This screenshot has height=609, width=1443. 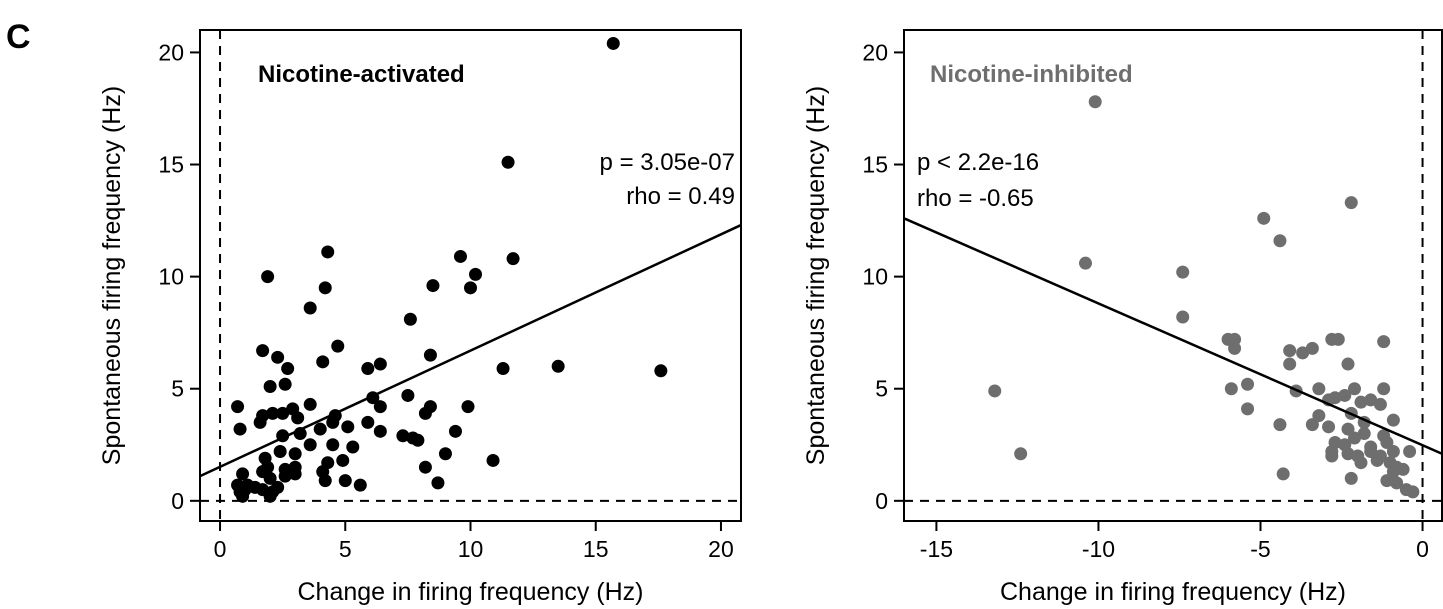 What do you see at coordinates (345, 549) in the screenshot?
I see `chart-0-x-tick-label: 5` at bounding box center [345, 549].